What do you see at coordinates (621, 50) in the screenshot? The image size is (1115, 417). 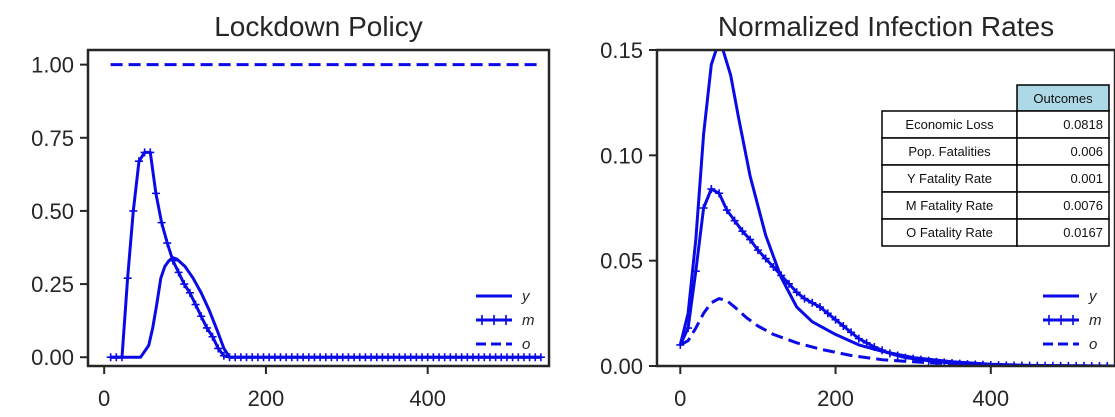 I see `y-tick-label: 0.15` at bounding box center [621, 50].